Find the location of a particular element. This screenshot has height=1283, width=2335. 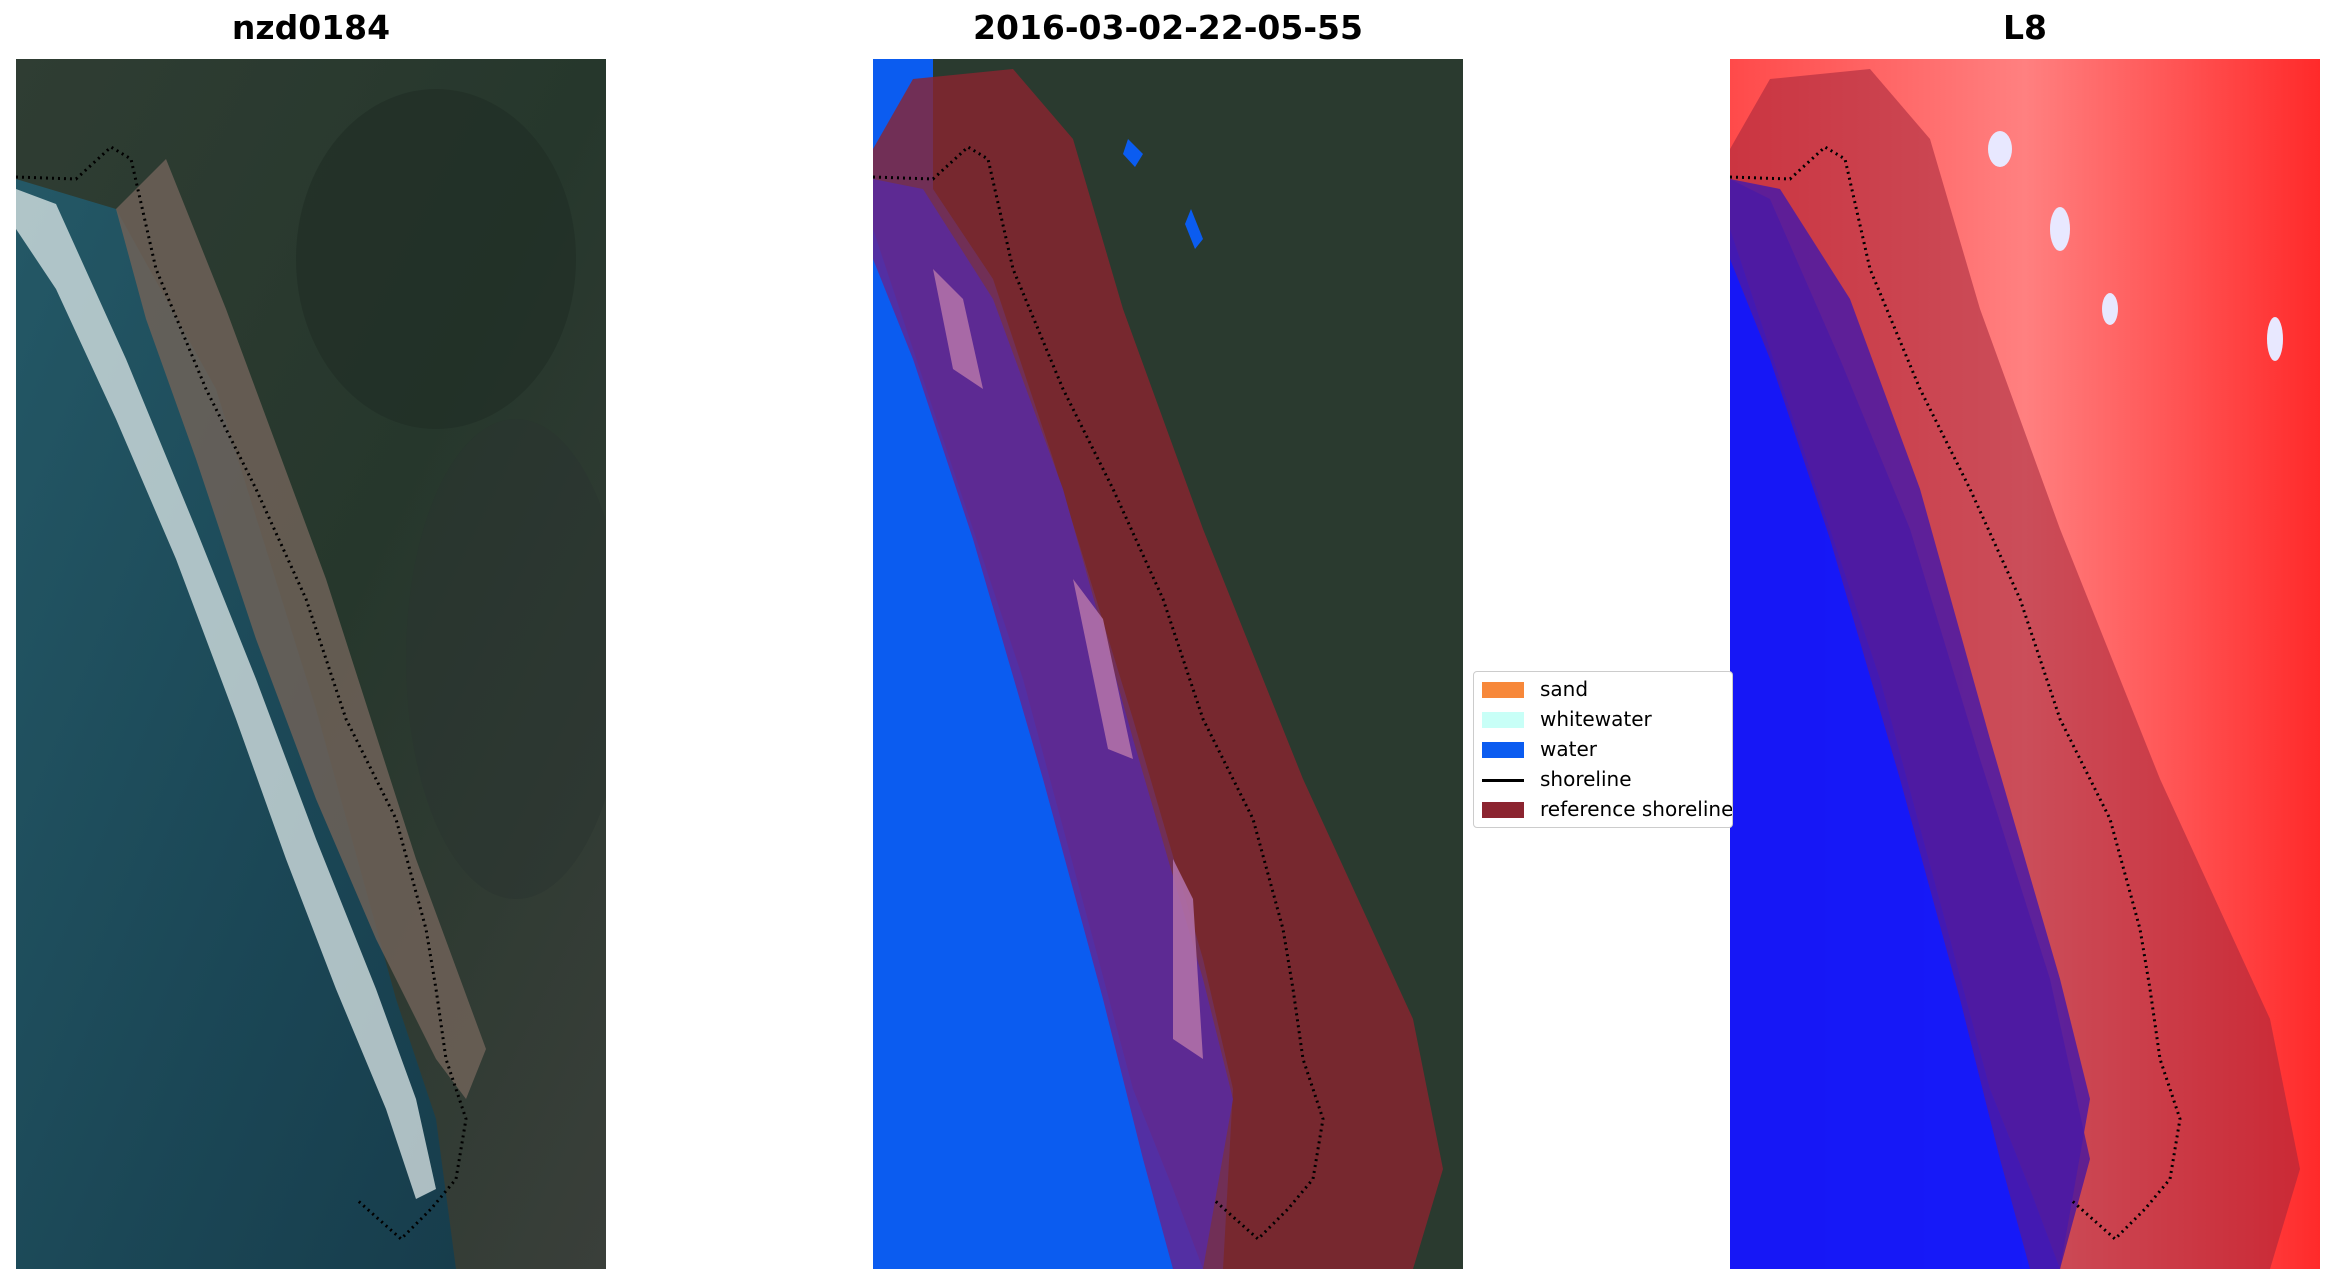

buffer-swatch is located at coordinates (1503, 810).